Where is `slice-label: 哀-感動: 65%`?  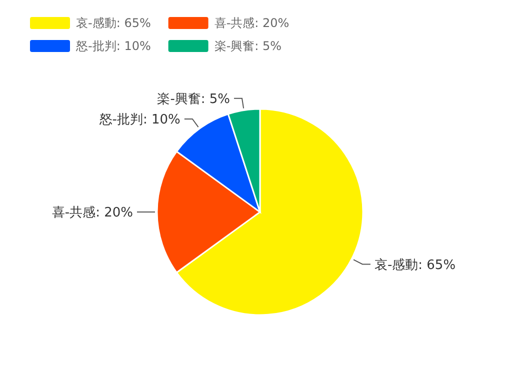 slice-label: 哀-感動: 65% is located at coordinates (415, 265).